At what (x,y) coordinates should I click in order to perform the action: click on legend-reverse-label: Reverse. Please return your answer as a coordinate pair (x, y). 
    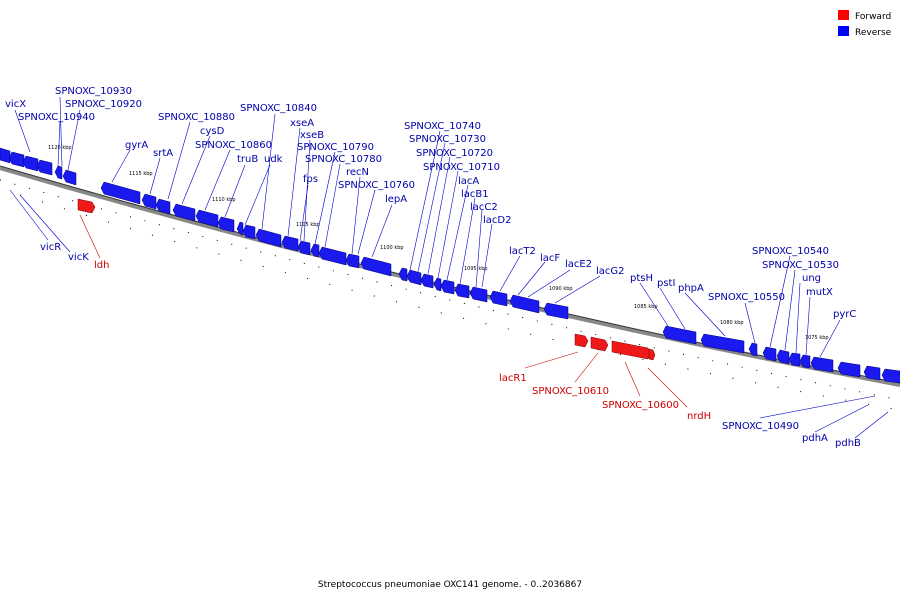
    Looking at the image, I should click on (873, 33).